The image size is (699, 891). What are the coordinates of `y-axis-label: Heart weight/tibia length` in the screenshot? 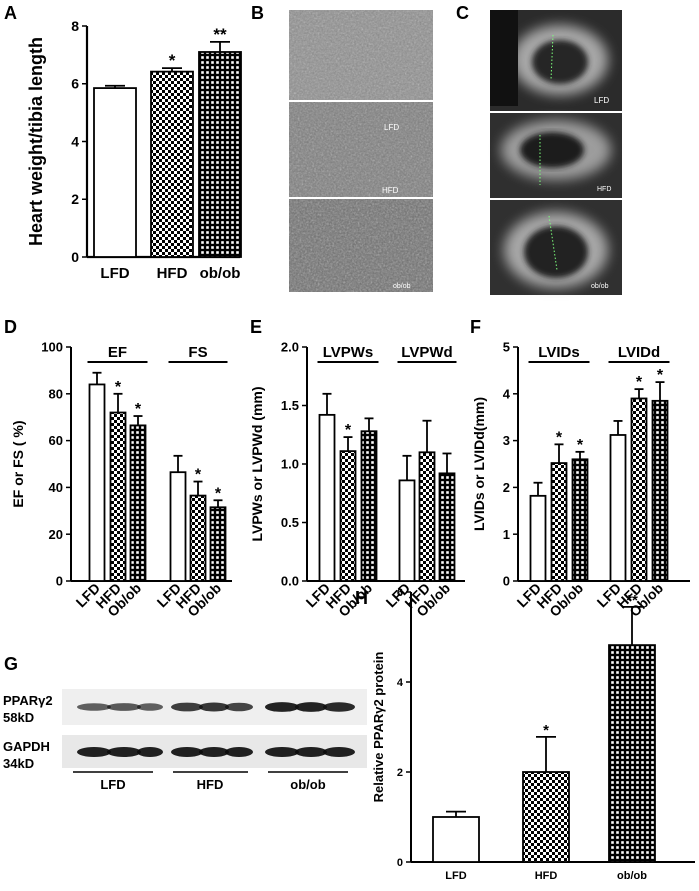 It's located at (36, 141).